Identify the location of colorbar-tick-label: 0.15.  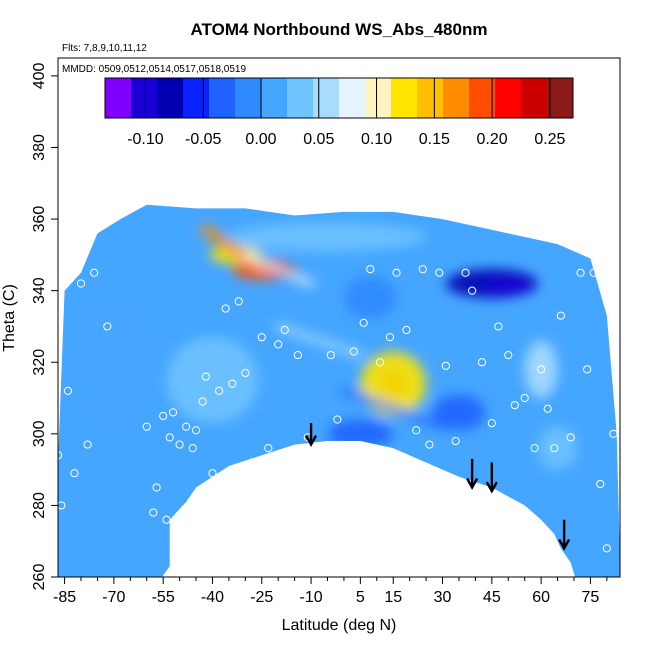
(434, 139).